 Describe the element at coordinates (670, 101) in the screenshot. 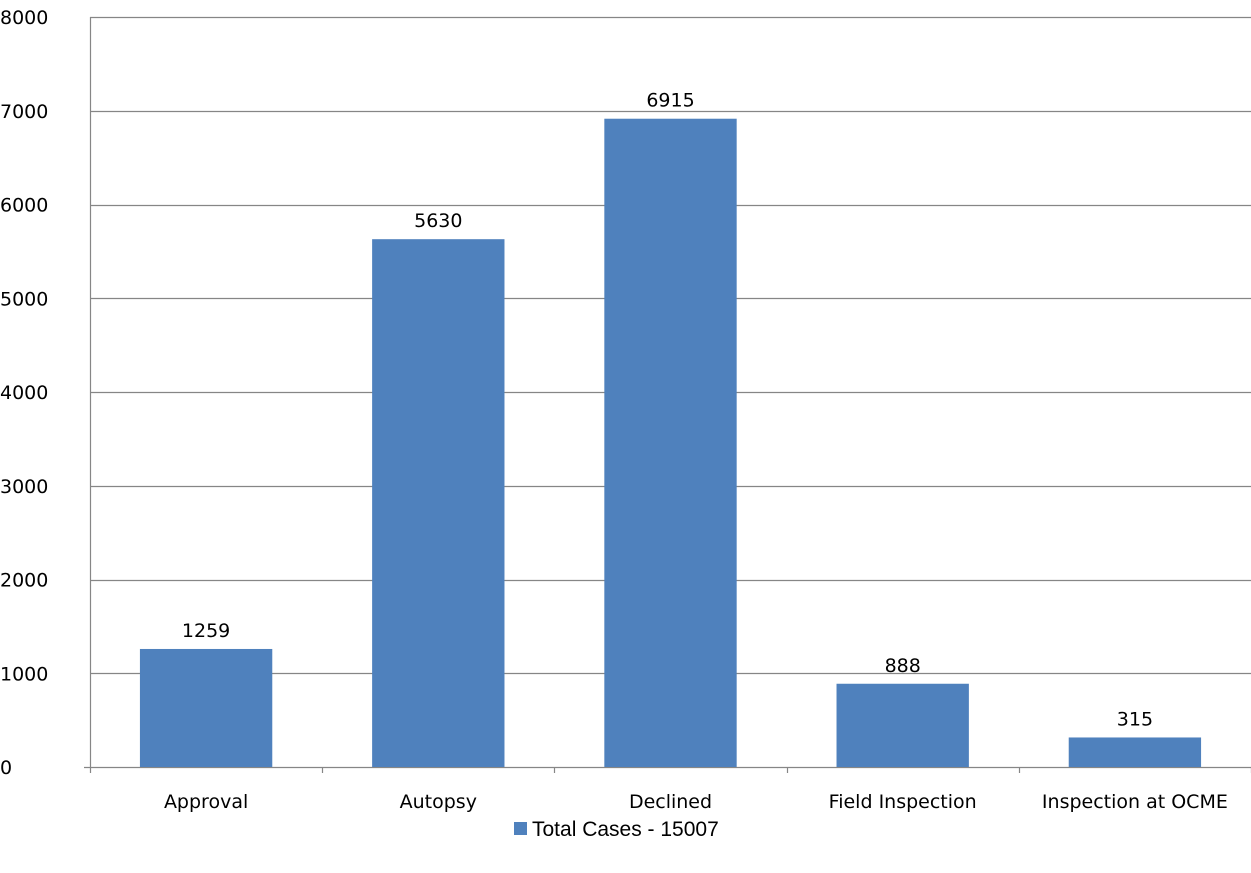

I see `data-label: 6915` at that location.